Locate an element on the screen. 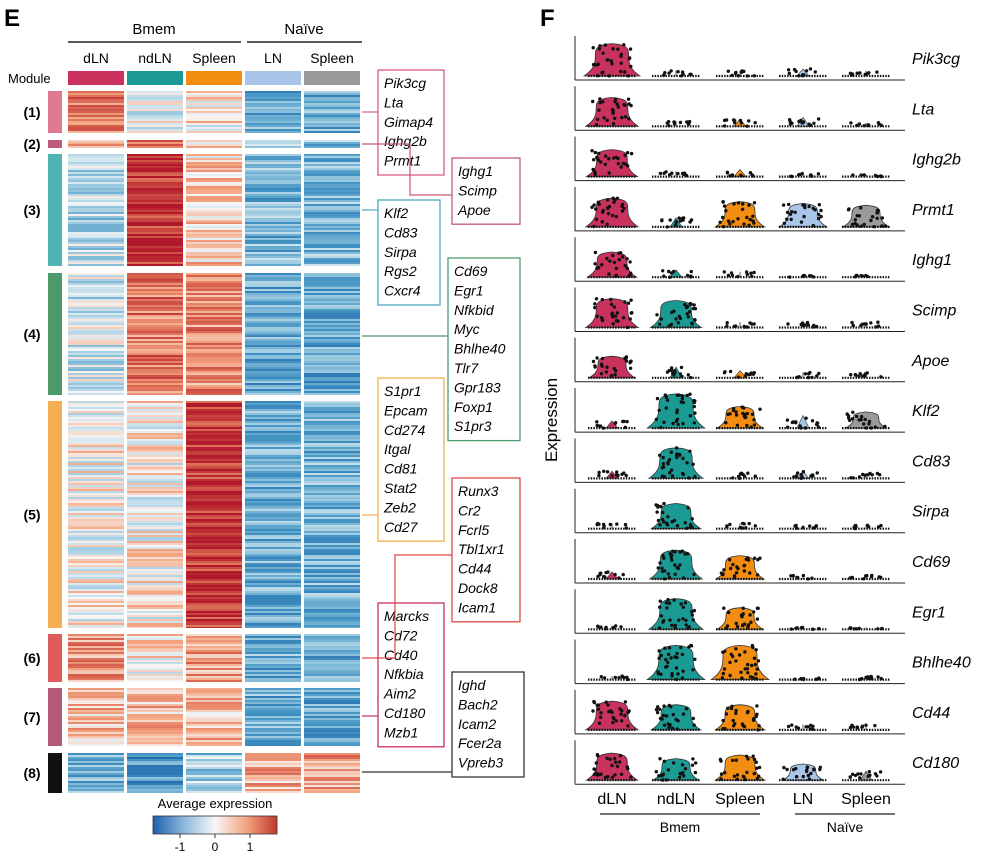 This screenshot has height=860, width=1000. violin-row: Ighg2b is located at coordinates (767, 159).